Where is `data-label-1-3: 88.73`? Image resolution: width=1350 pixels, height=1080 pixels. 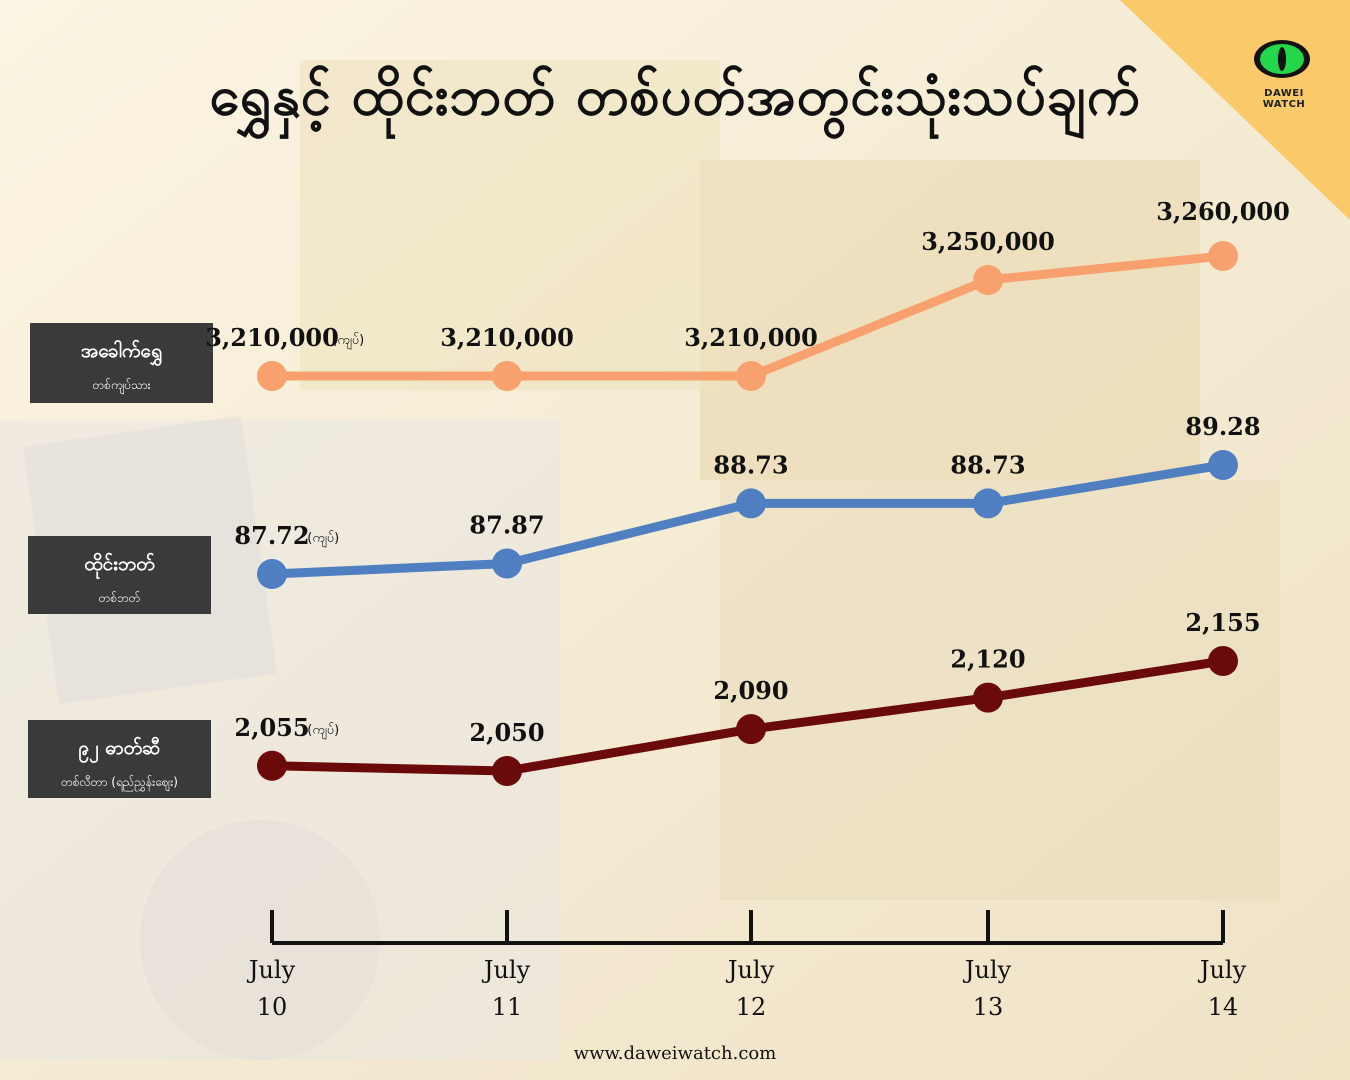 data-label-1-3: 88.73 is located at coordinates (987, 464).